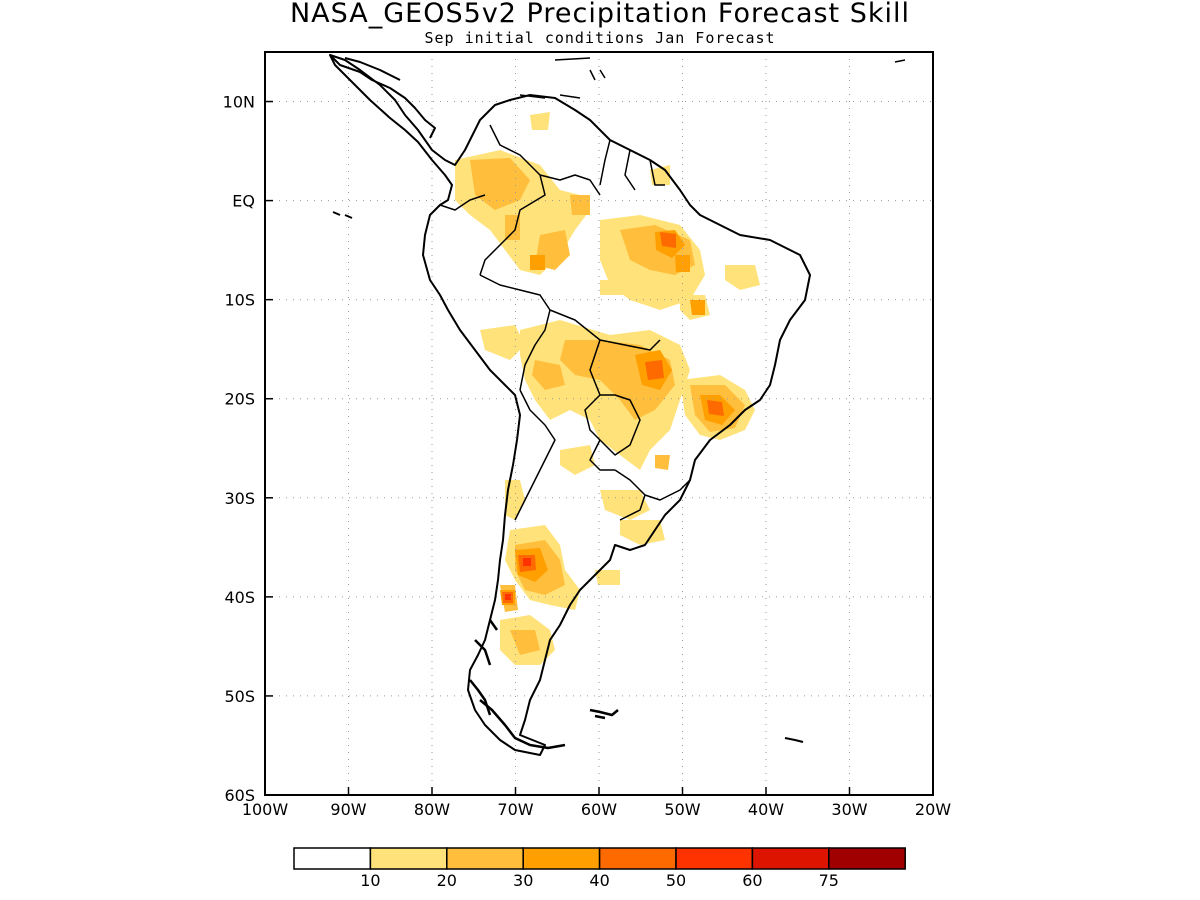 This screenshot has height=900, width=1200. I want to click on tierra-del-fuego, so click(522, 724).